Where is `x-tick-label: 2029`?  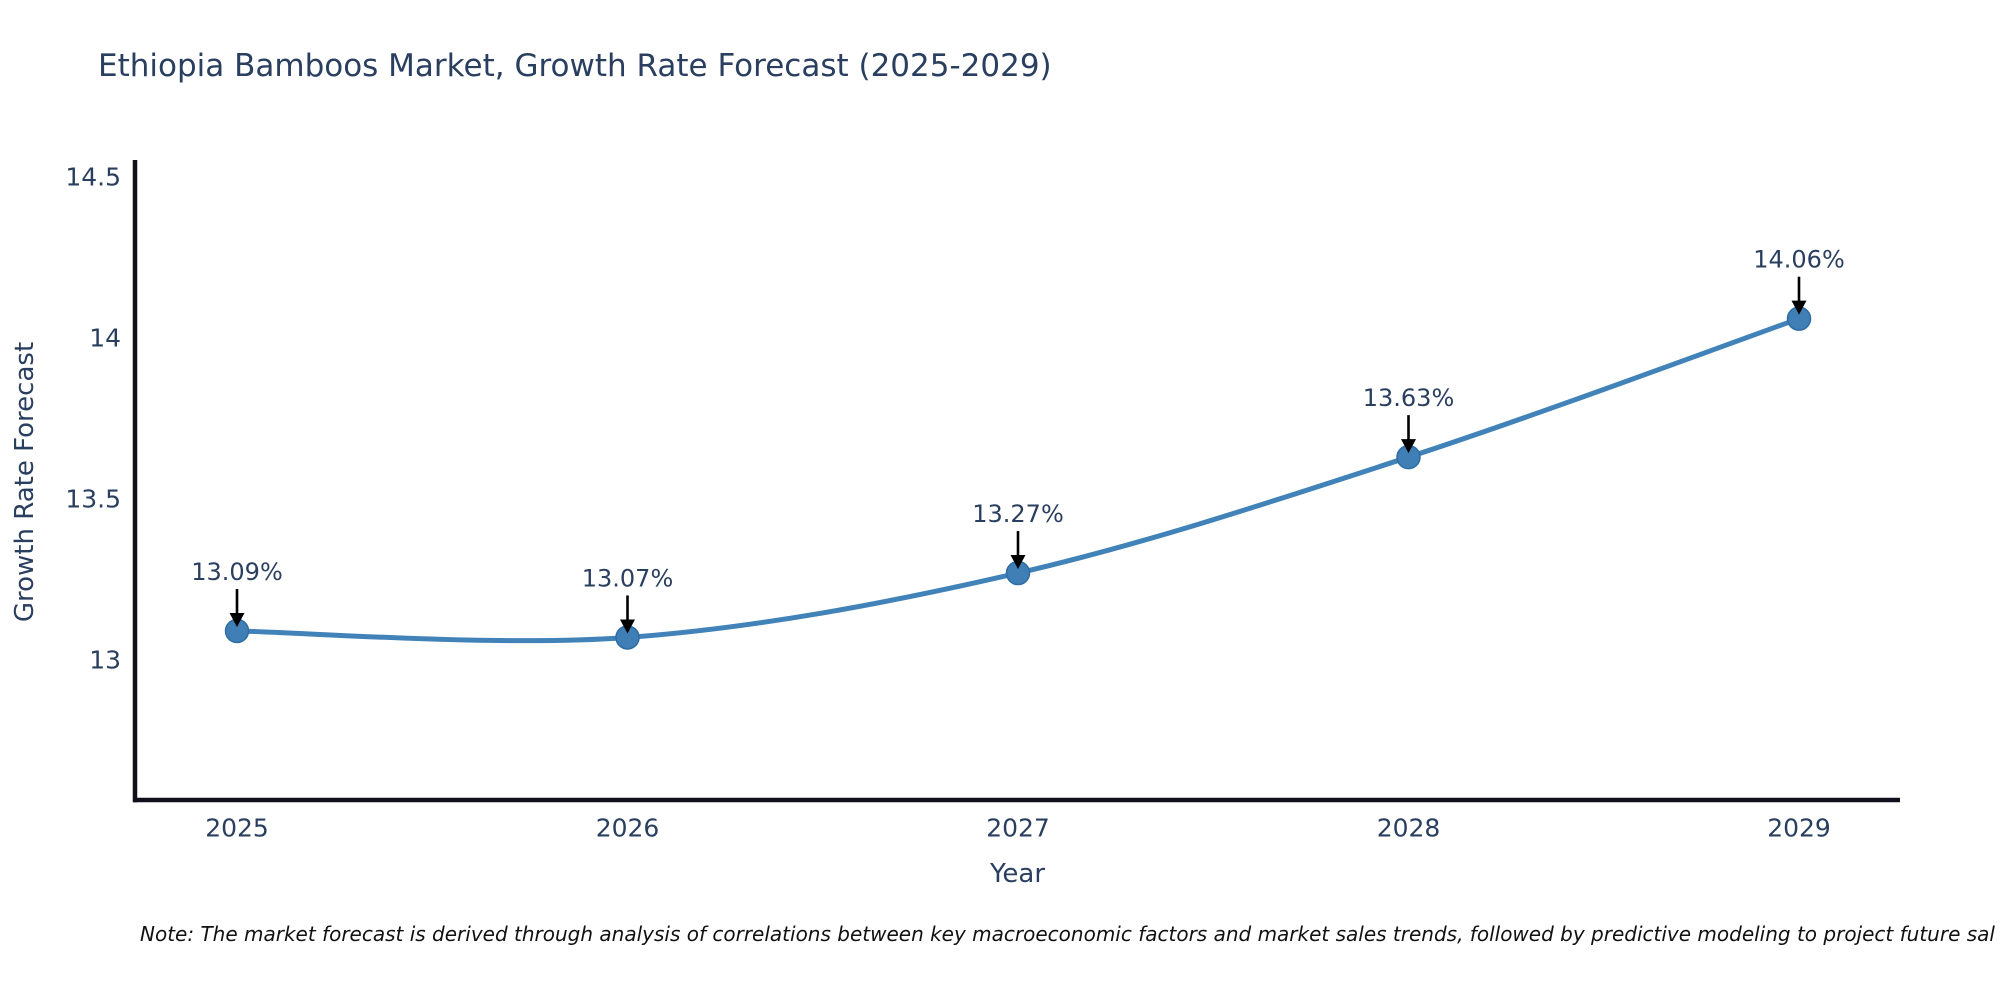 x-tick-label: 2029 is located at coordinates (1799, 828).